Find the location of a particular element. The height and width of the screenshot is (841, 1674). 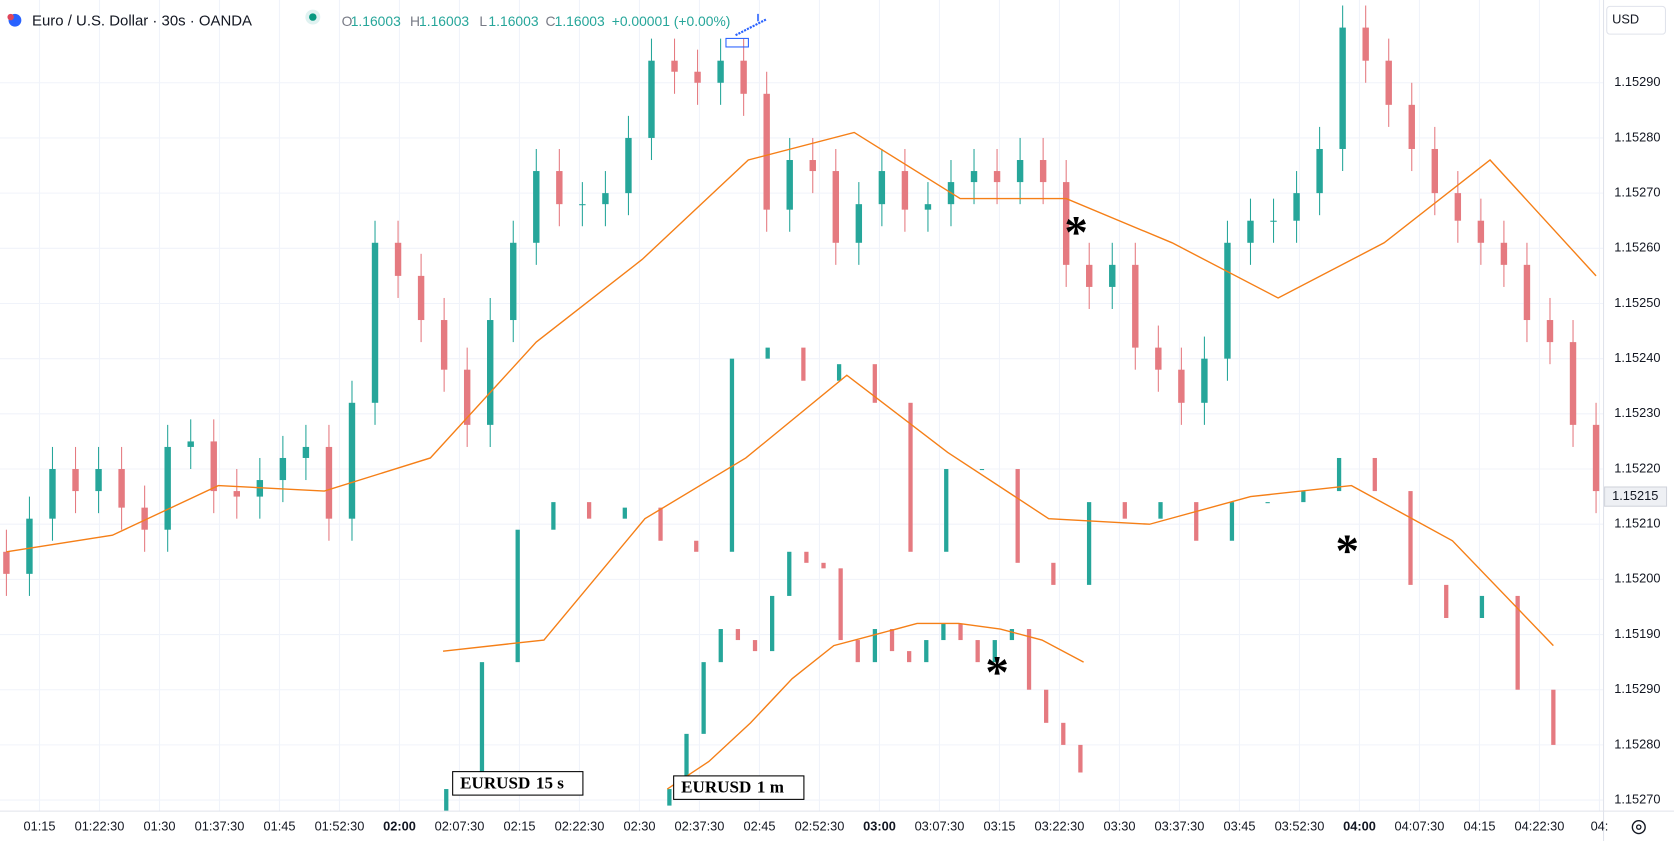

y-tick-label: 1.15290 is located at coordinates (1637, 81).